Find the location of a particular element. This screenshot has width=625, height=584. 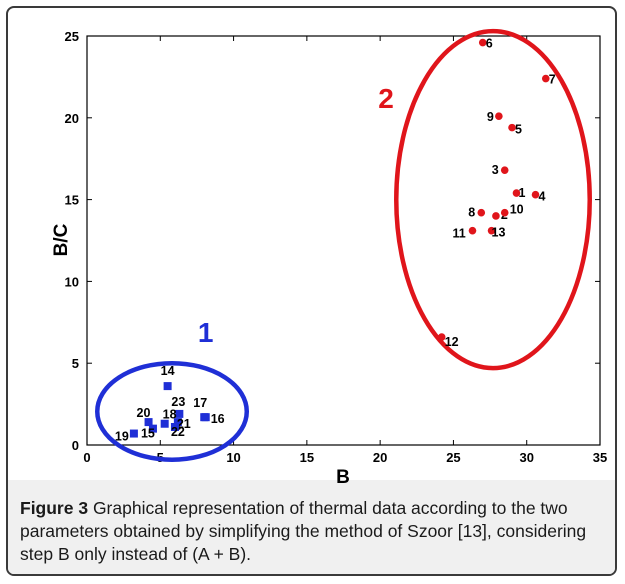

x-tick-label: 35 is located at coordinates (600, 457).